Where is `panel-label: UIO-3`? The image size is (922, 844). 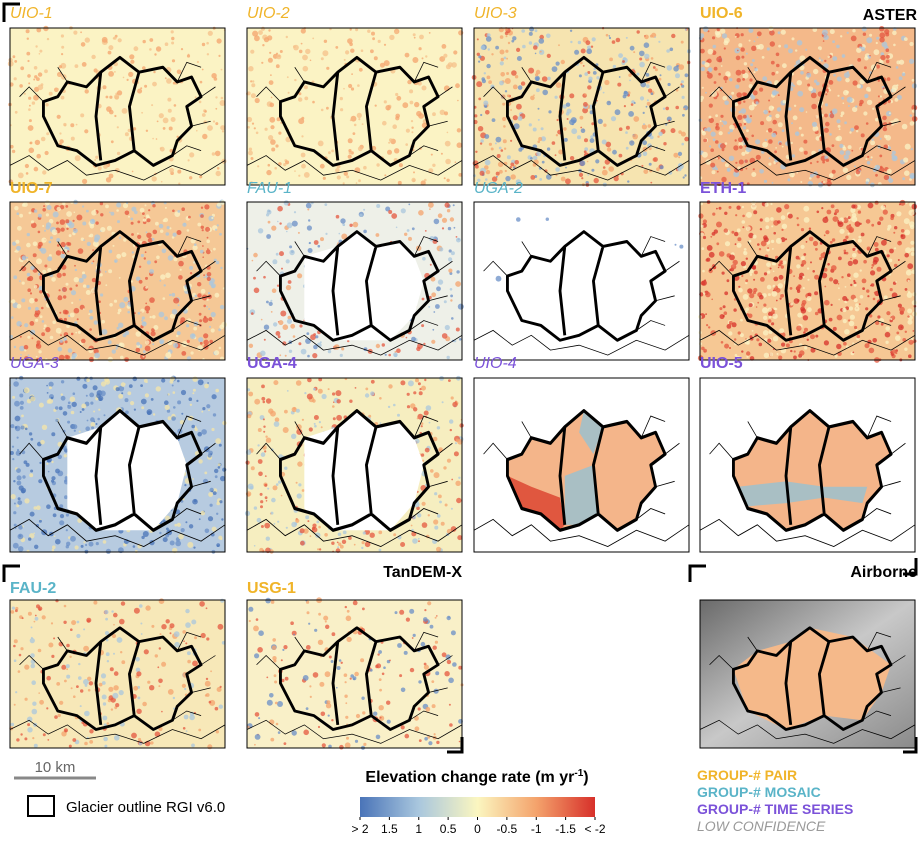
panel-label: UIO-3 is located at coordinates (495, 13).